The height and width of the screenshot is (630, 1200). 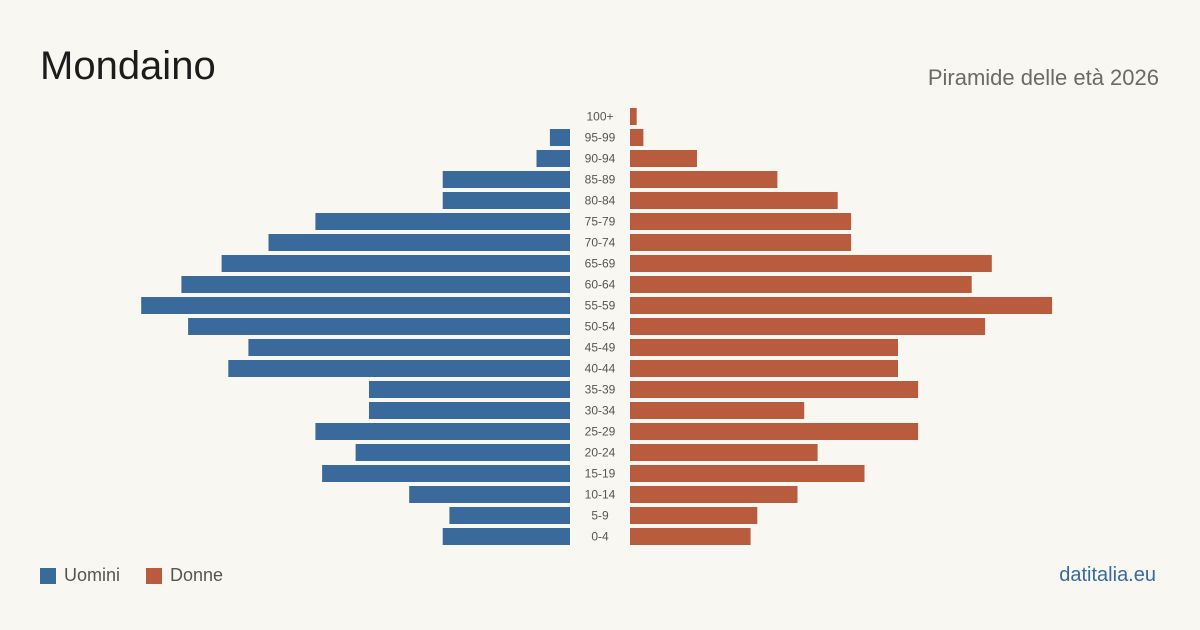 What do you see at coordinates (600, 138) in the screenshot?
I see `age-label-95-99: 95-99` at bounding box center [600, 138].